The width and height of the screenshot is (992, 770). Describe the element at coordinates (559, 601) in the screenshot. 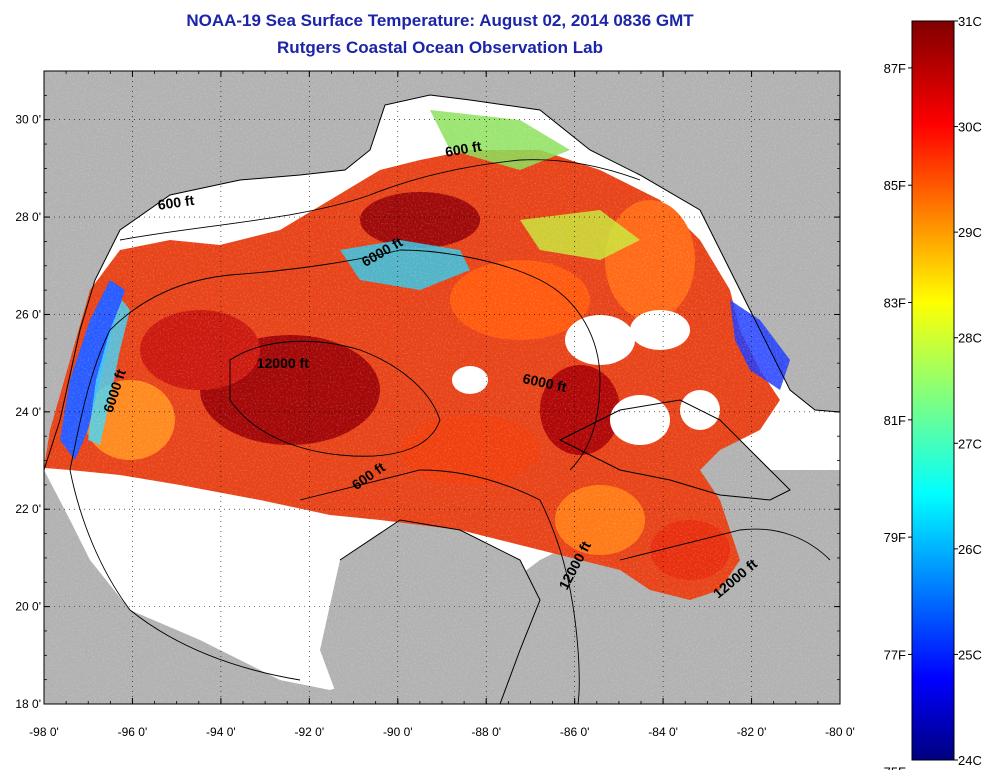

I see `contour-12000ft-channel` at that location.